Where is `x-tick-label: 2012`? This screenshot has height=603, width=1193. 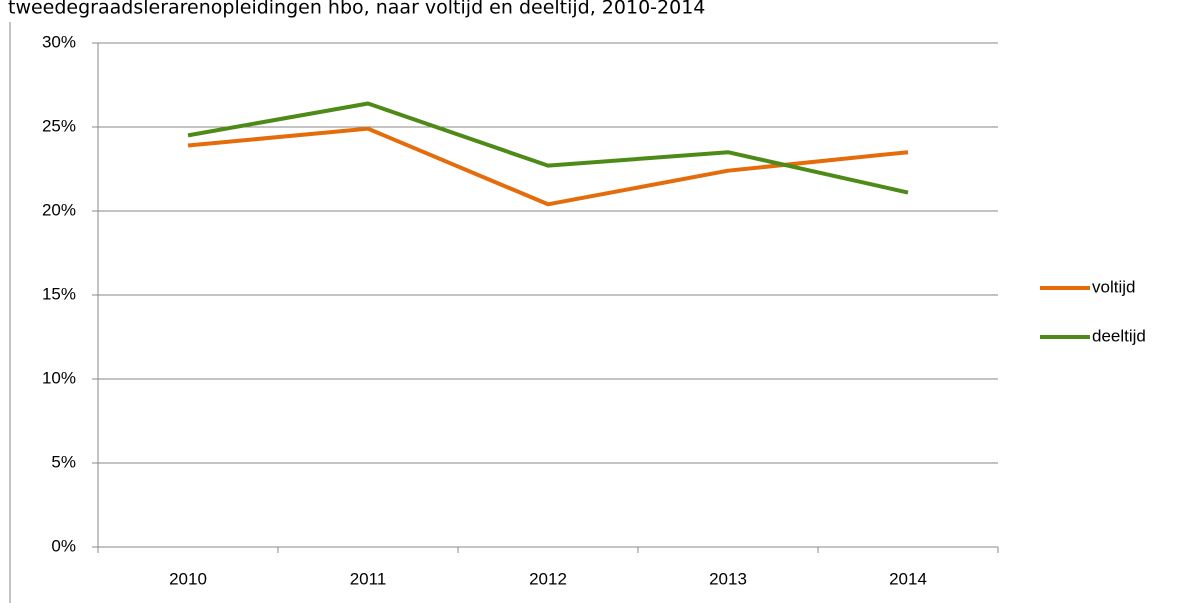 x-tick-label: 2012 is located at coordinates (548, 578).